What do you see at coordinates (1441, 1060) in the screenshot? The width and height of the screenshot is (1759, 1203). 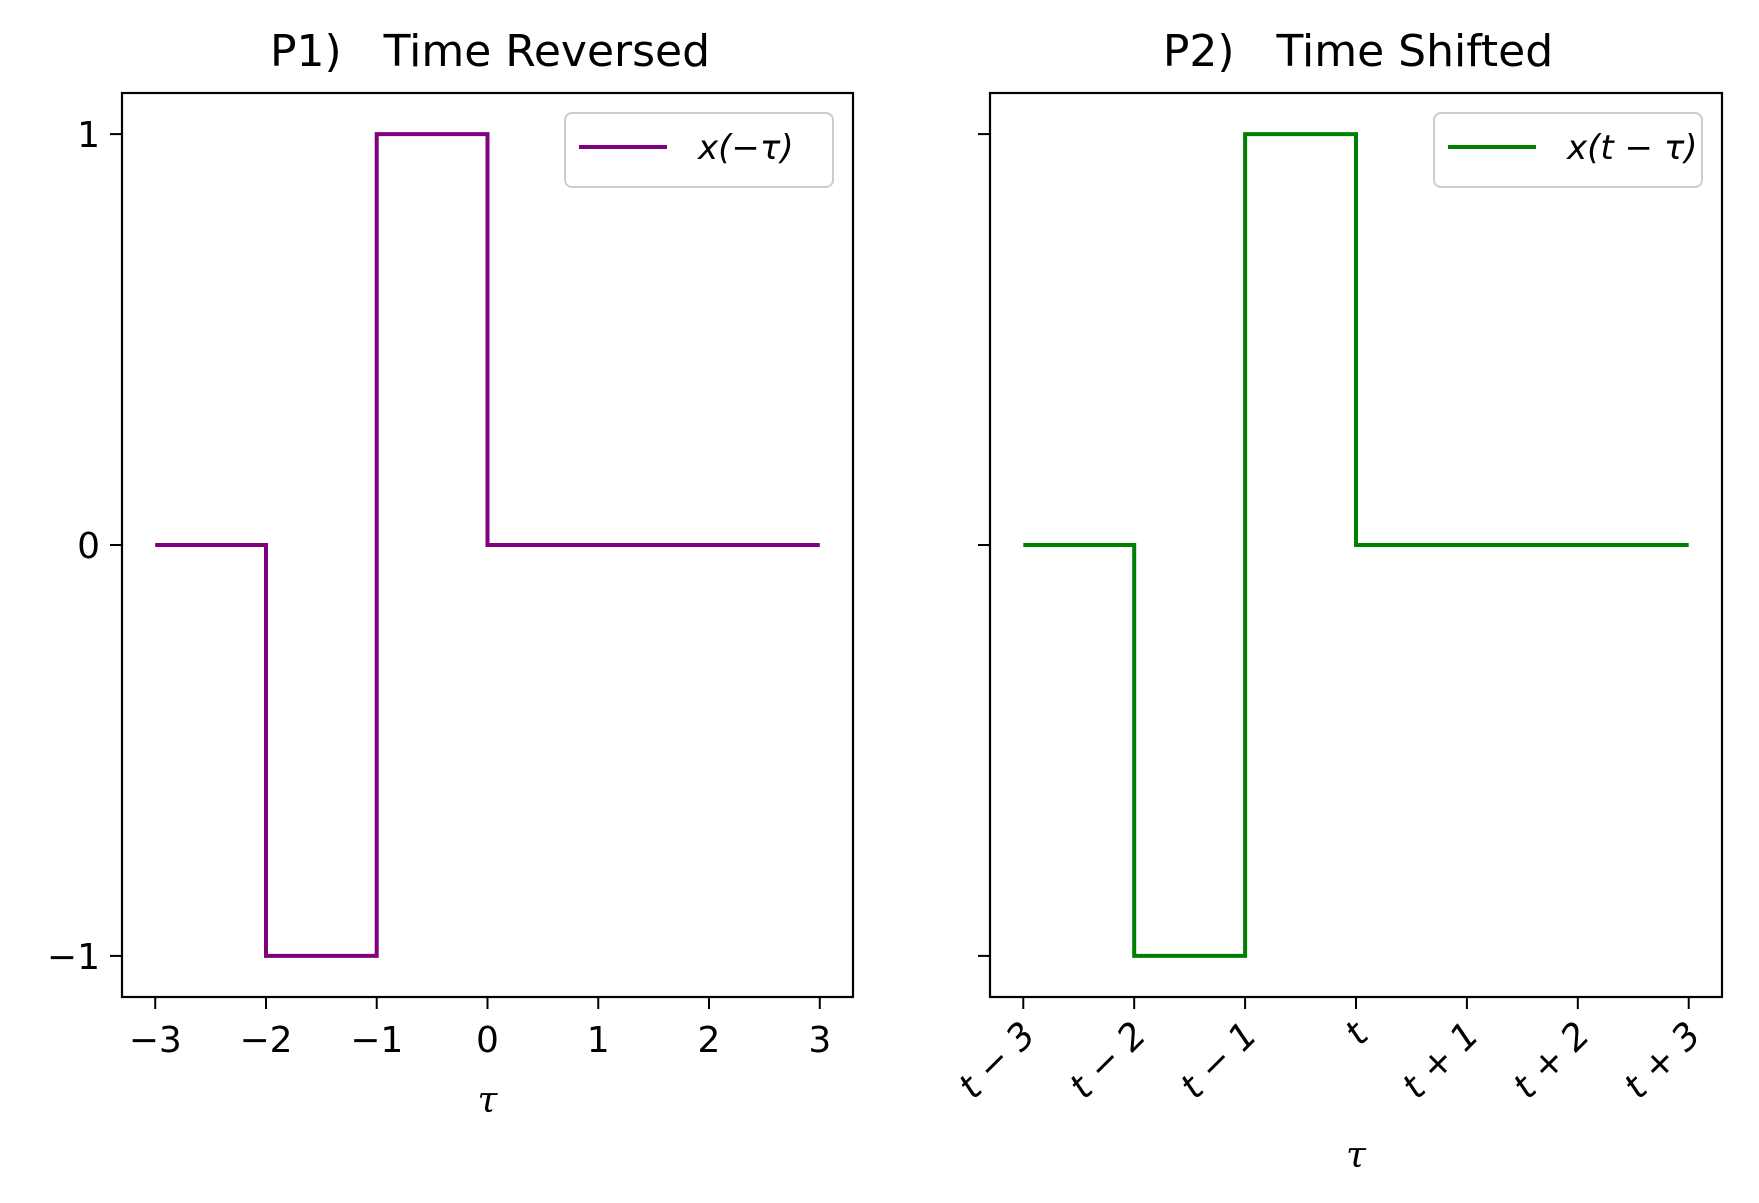 I see `x-tick-label: t + 1` at bounding box center [1441, 1060].